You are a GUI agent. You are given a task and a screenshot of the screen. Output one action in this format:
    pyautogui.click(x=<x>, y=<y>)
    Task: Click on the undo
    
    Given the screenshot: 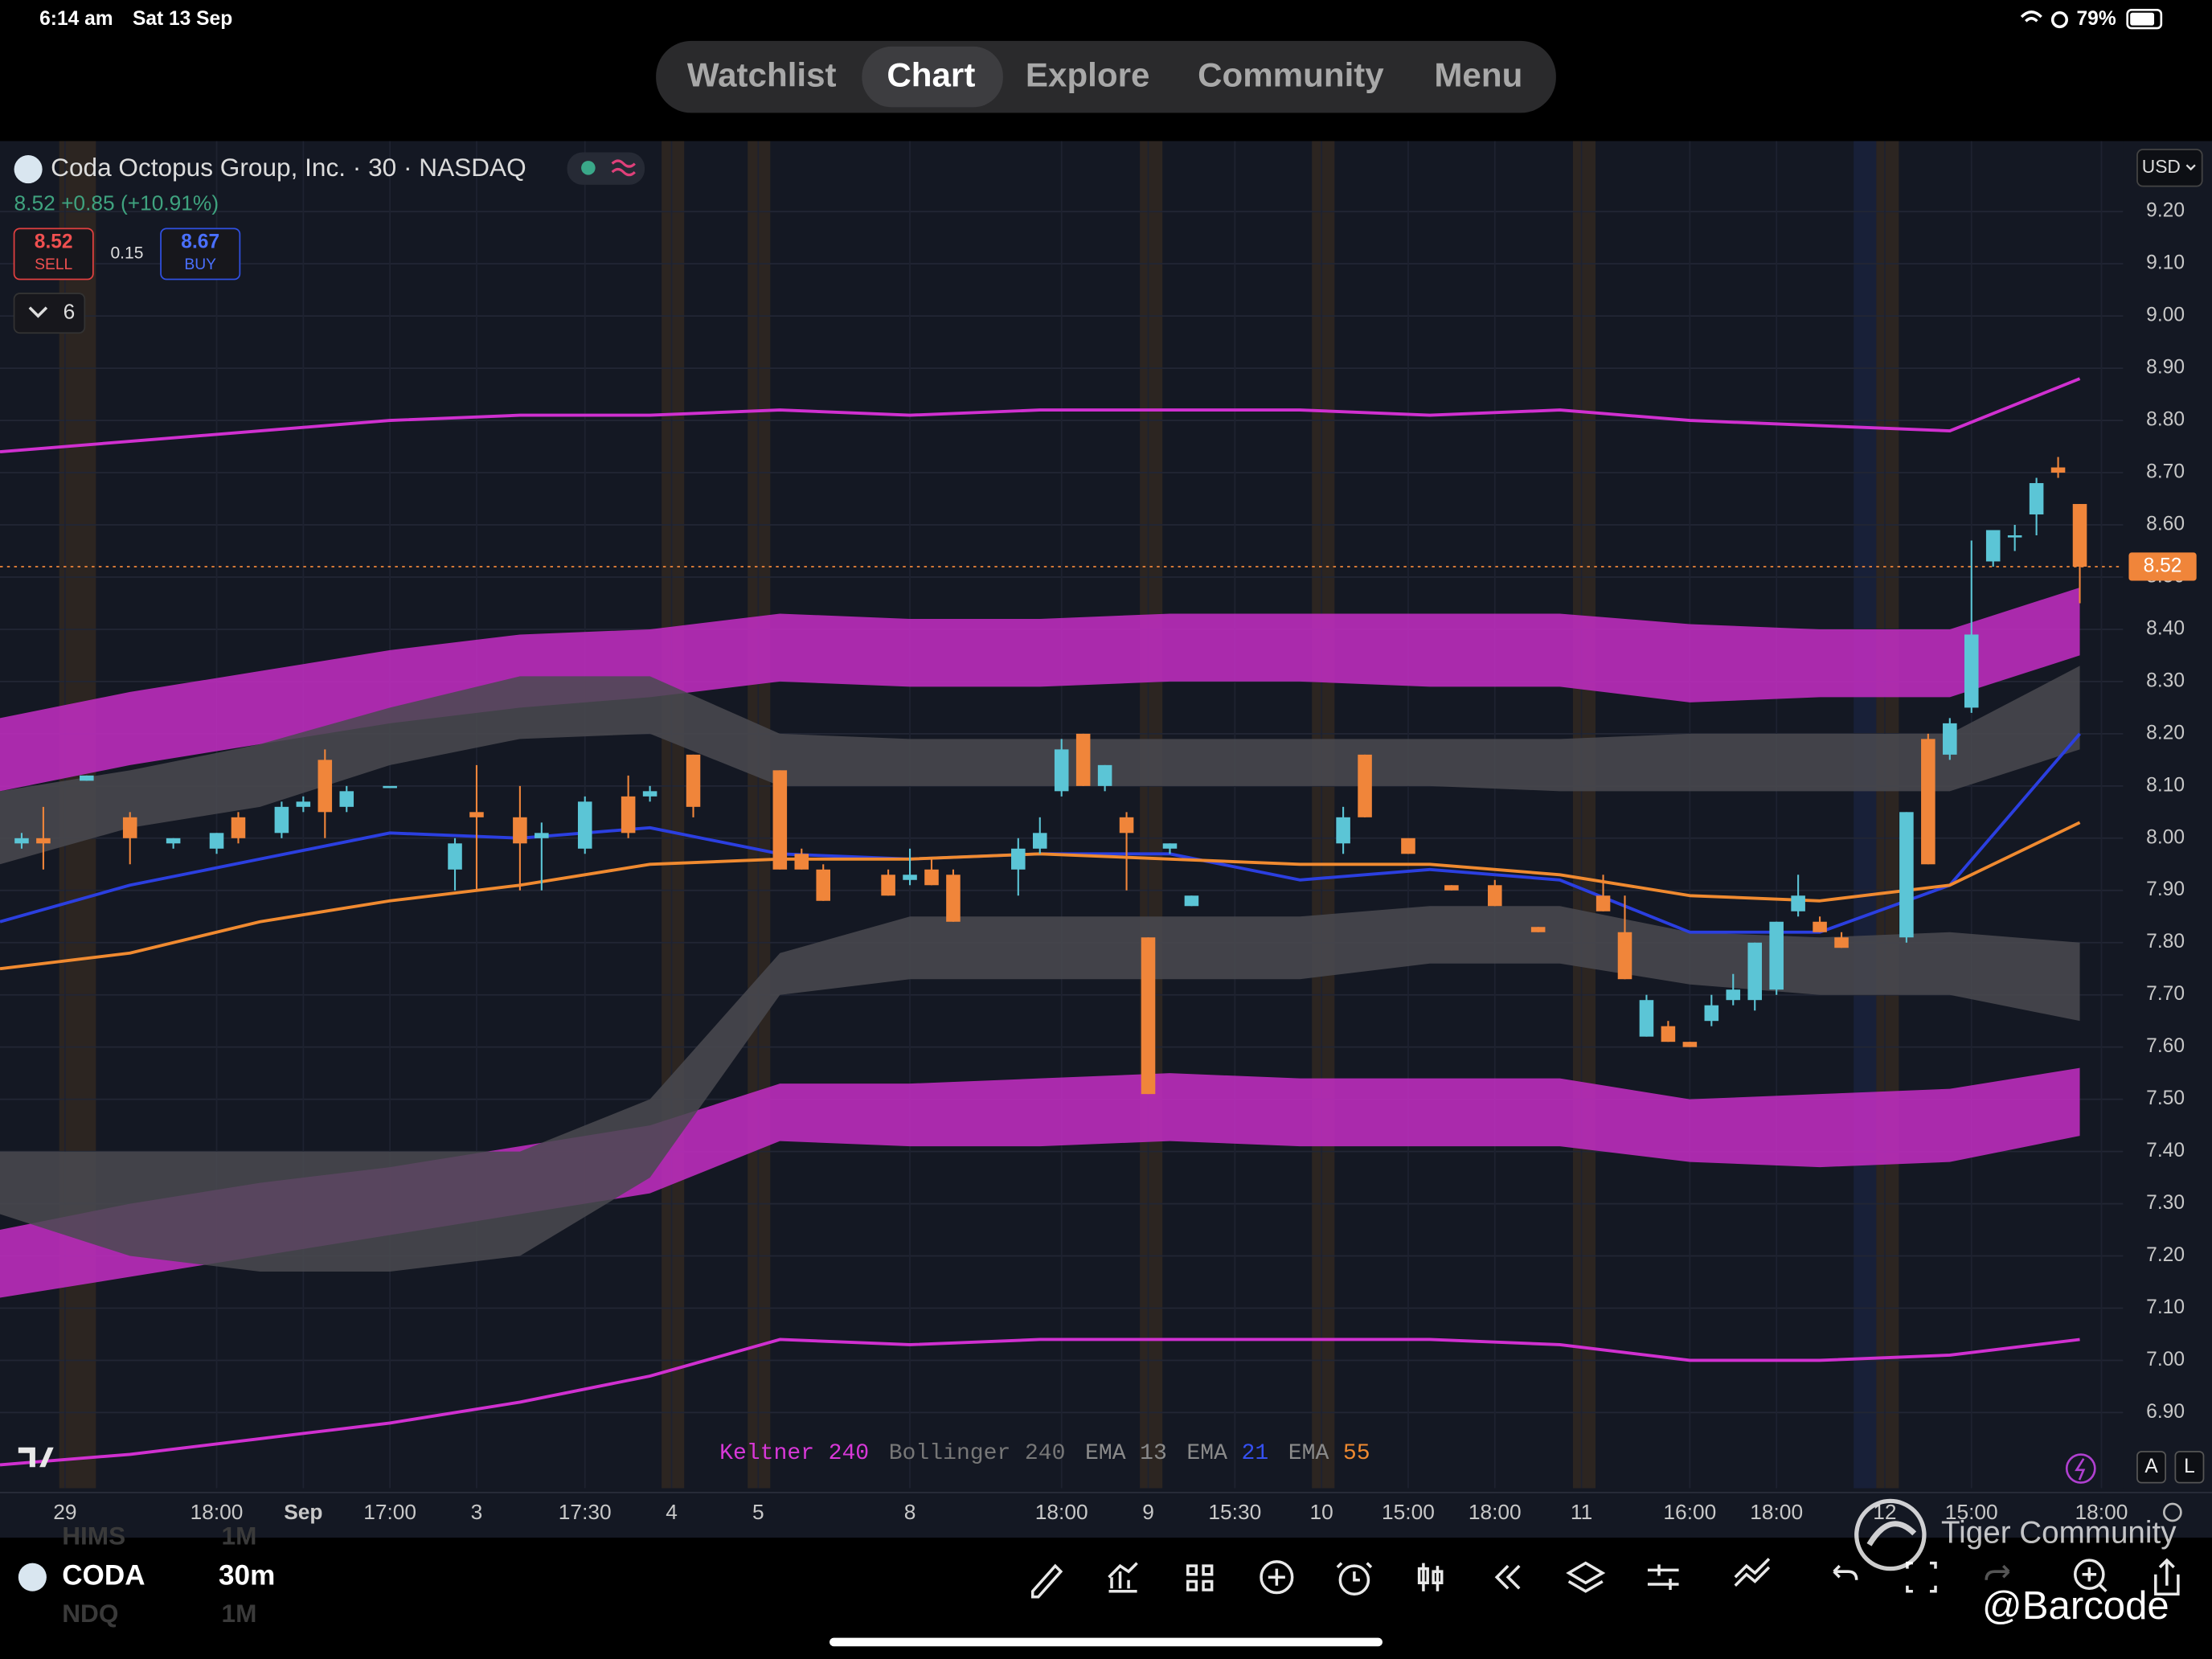 What is the action you would take?
    pyautogui.click(x=1845, y=1572)
    